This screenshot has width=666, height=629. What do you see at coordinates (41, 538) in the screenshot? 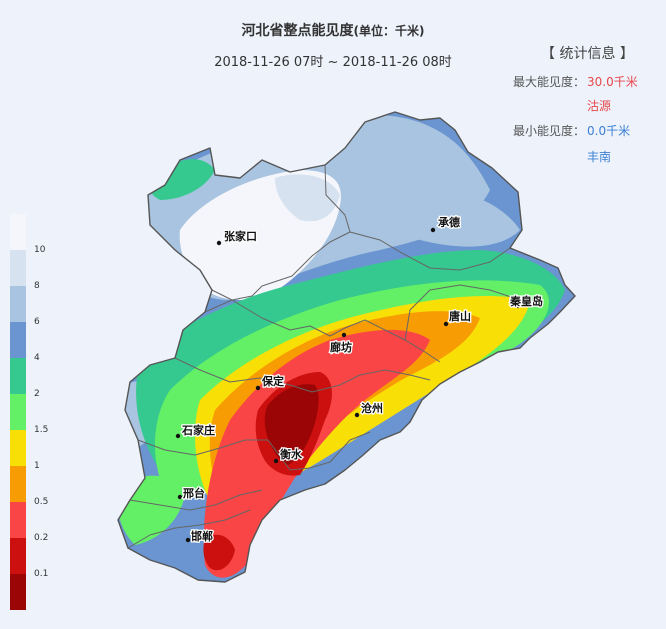
I see `legend-label: 0.2` at bounding box center [41, 538].